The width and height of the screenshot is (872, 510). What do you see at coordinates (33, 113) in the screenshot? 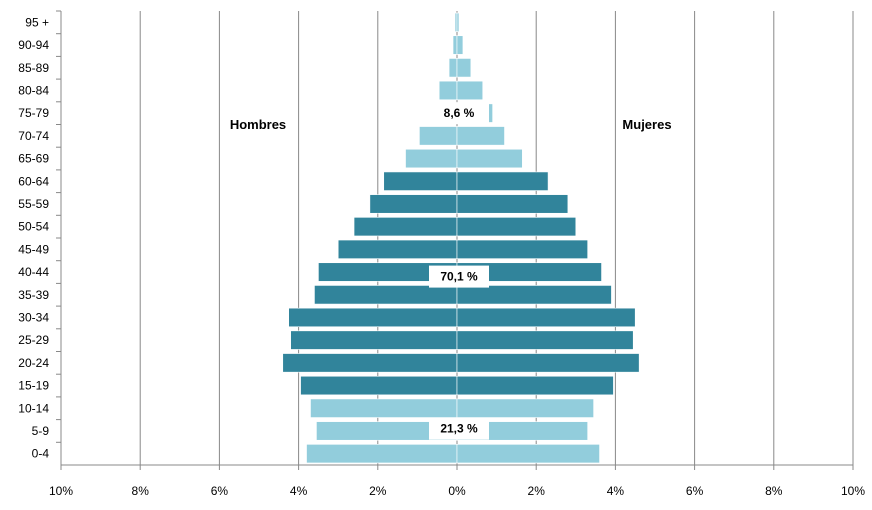
I see `y-tick-label: 75-79` at bounding box center [33, 113].